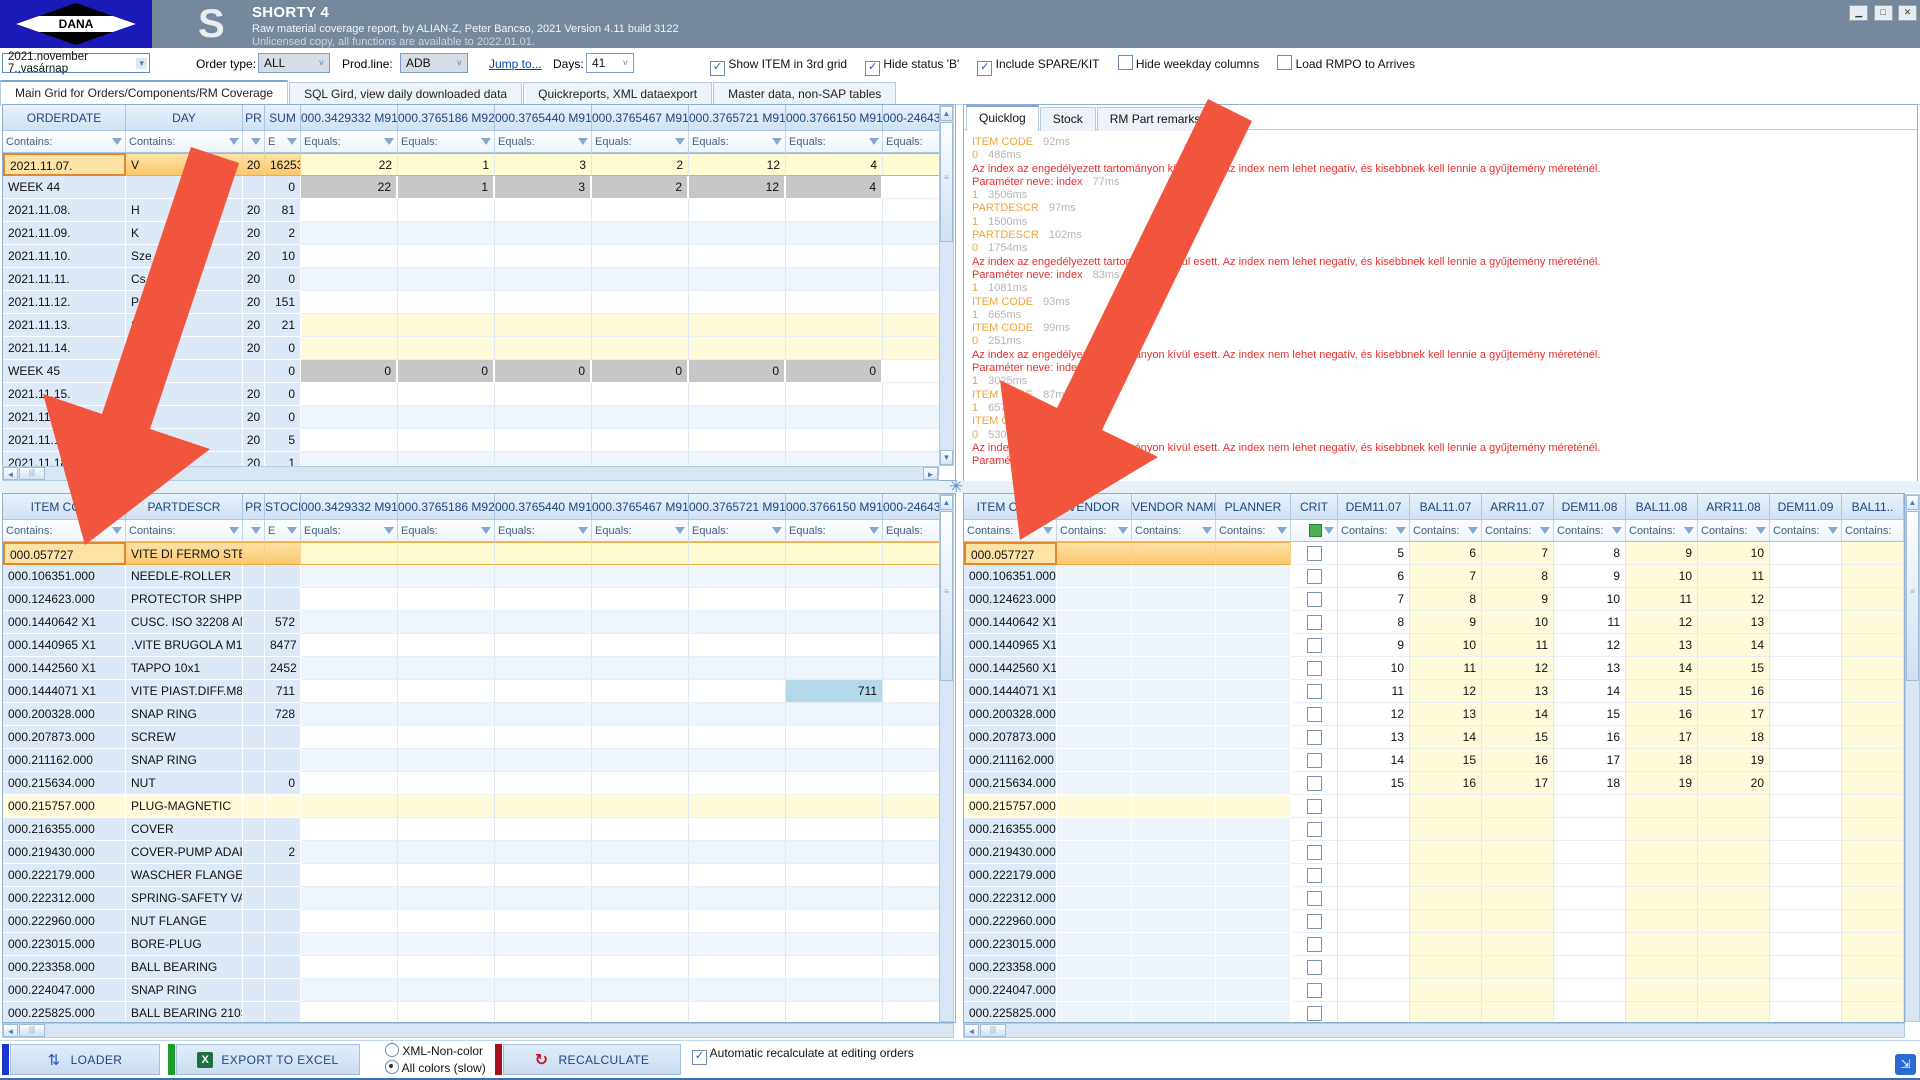 The height and width of the screenshot is (1080, 1920). I want to click on cell-orderdate: 2021.11.13., so click(64, 325).